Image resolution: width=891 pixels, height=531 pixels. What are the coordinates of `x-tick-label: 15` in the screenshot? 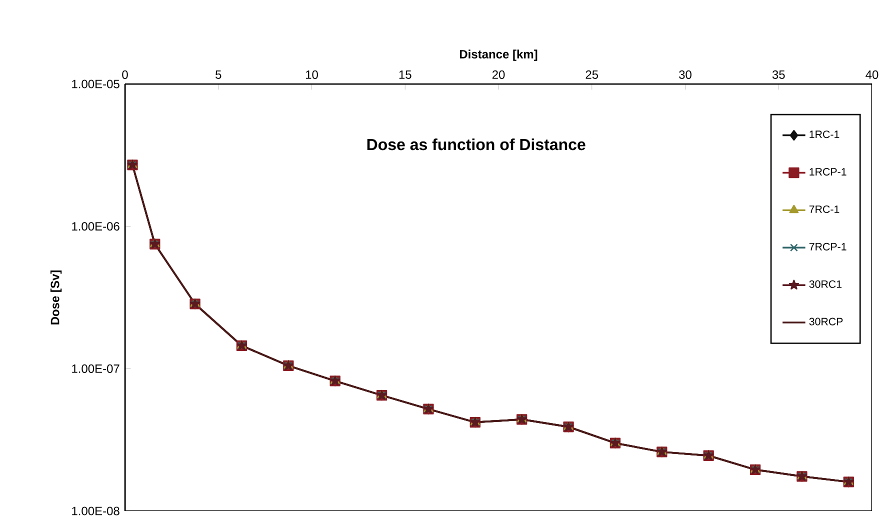 It's located at (405, 74).